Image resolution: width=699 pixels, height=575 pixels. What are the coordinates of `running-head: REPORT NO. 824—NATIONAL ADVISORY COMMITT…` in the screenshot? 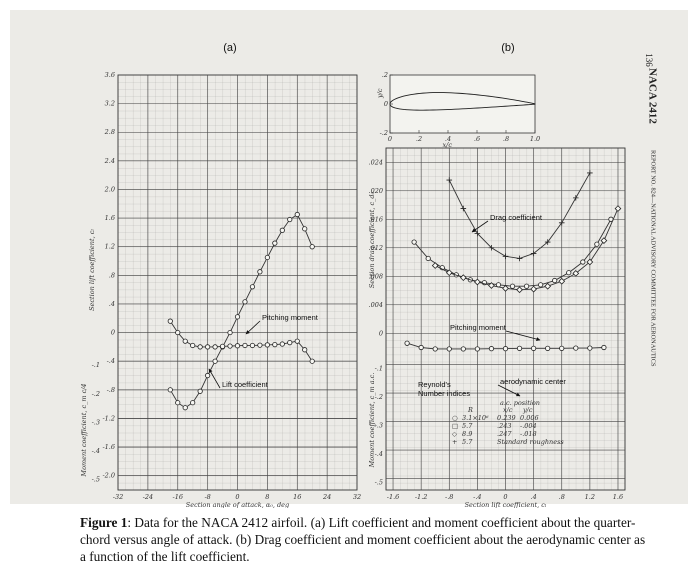 It's located at (653, 258).